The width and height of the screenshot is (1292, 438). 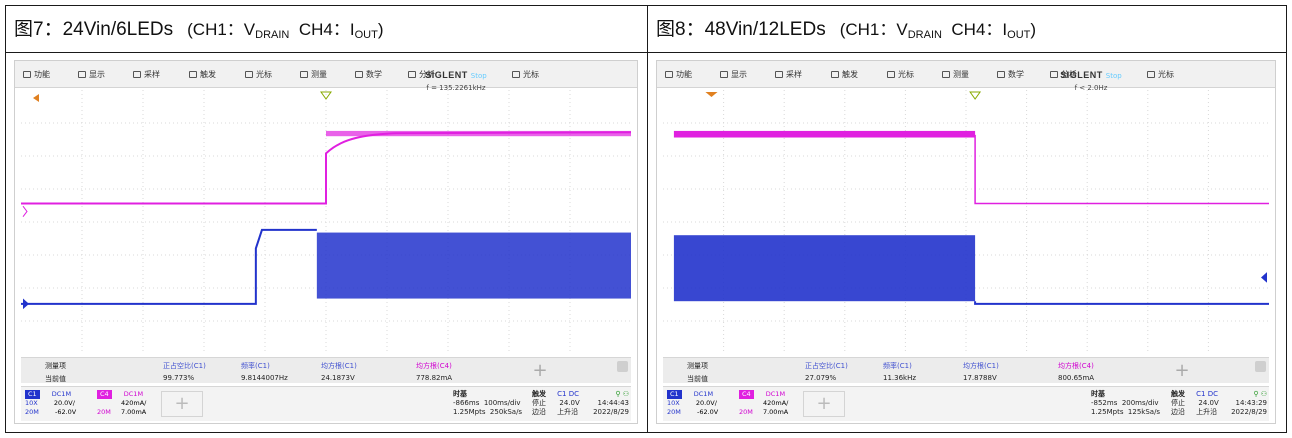 What do you see at coordinates (249, 74) in the screenshot?
I see `menu-cursor-icon` at bounding box center [249, 74].